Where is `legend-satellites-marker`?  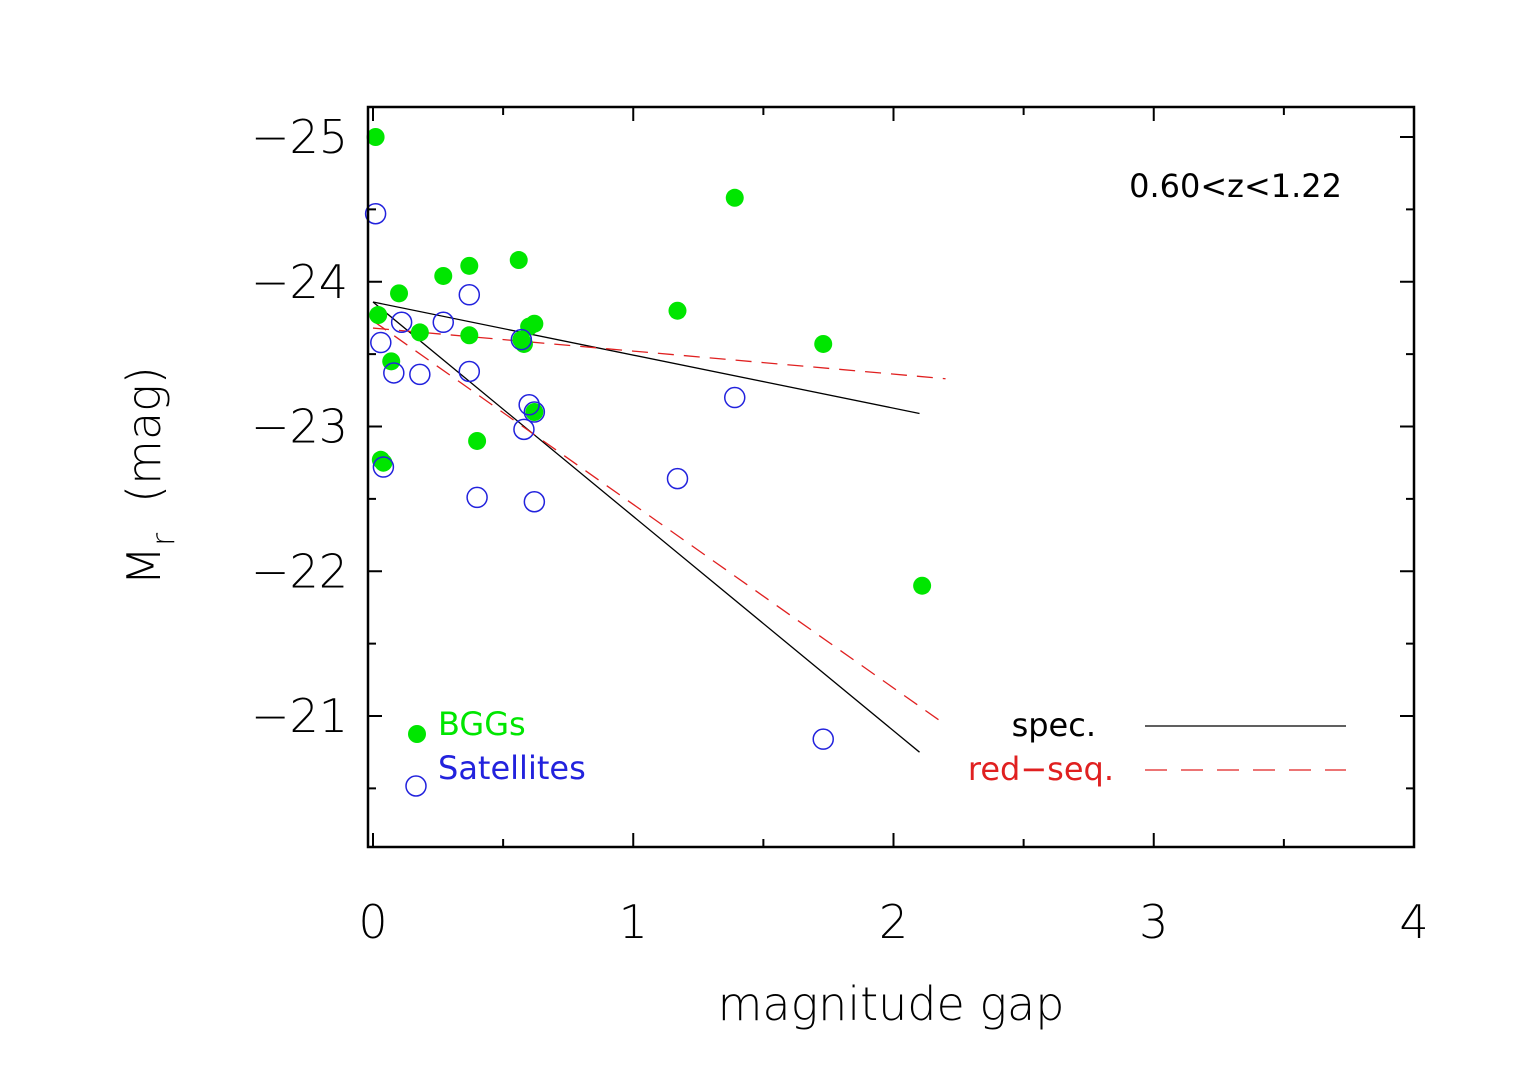
legend-satellites-marker is located at coordinates (416, 786).